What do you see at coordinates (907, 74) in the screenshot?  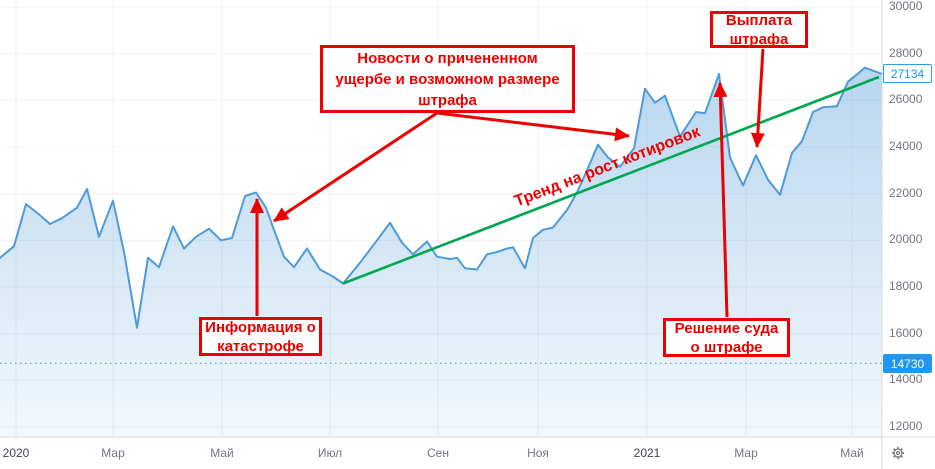 I see `current-price-tag: 27134` at bounding box center [907, 74].